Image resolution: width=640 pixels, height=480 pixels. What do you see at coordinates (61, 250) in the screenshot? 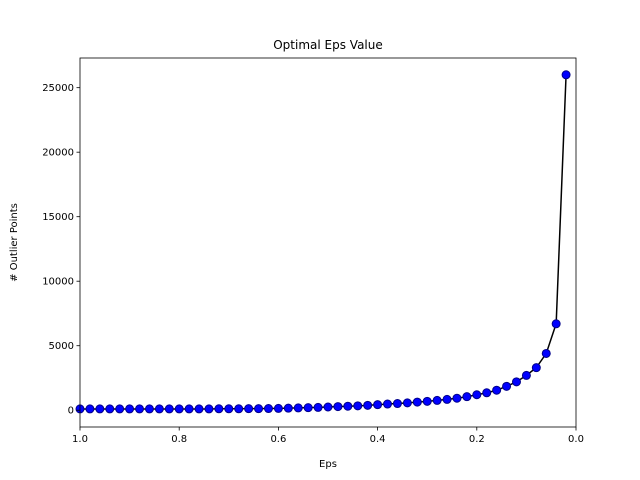
I see `y-axis: 0 5000 10000 15000 20000 25000` at bounding box center [61, 250].